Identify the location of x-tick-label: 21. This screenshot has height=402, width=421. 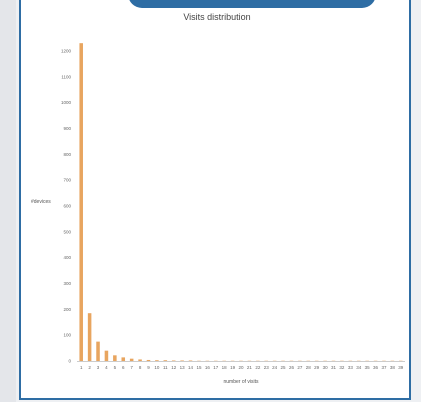
(250, 367).